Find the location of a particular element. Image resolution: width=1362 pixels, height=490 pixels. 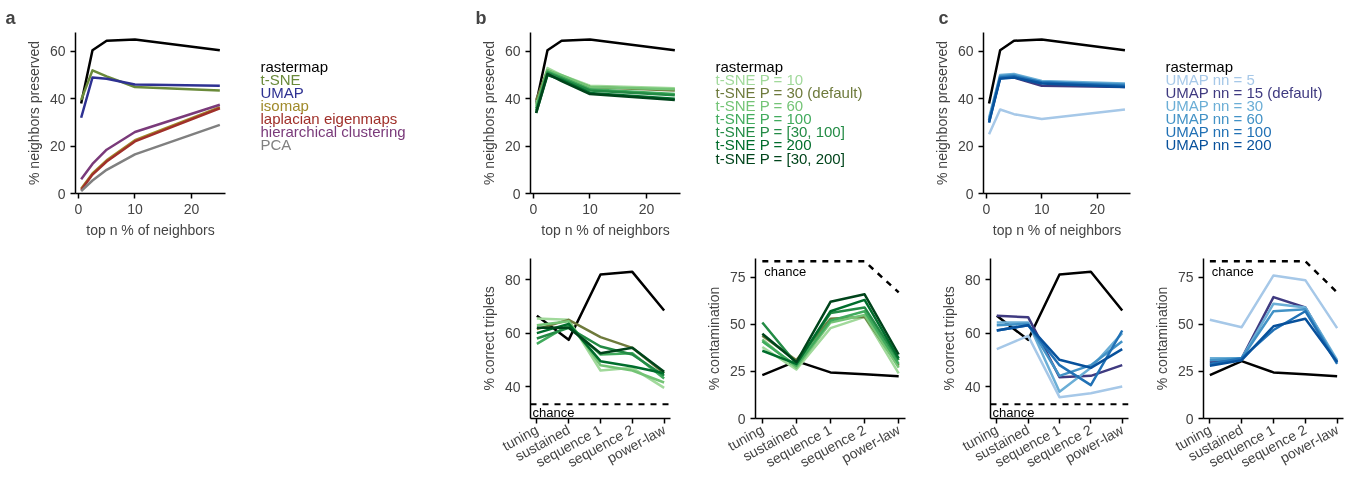

text: PCA is located at coordinates (276, 145).